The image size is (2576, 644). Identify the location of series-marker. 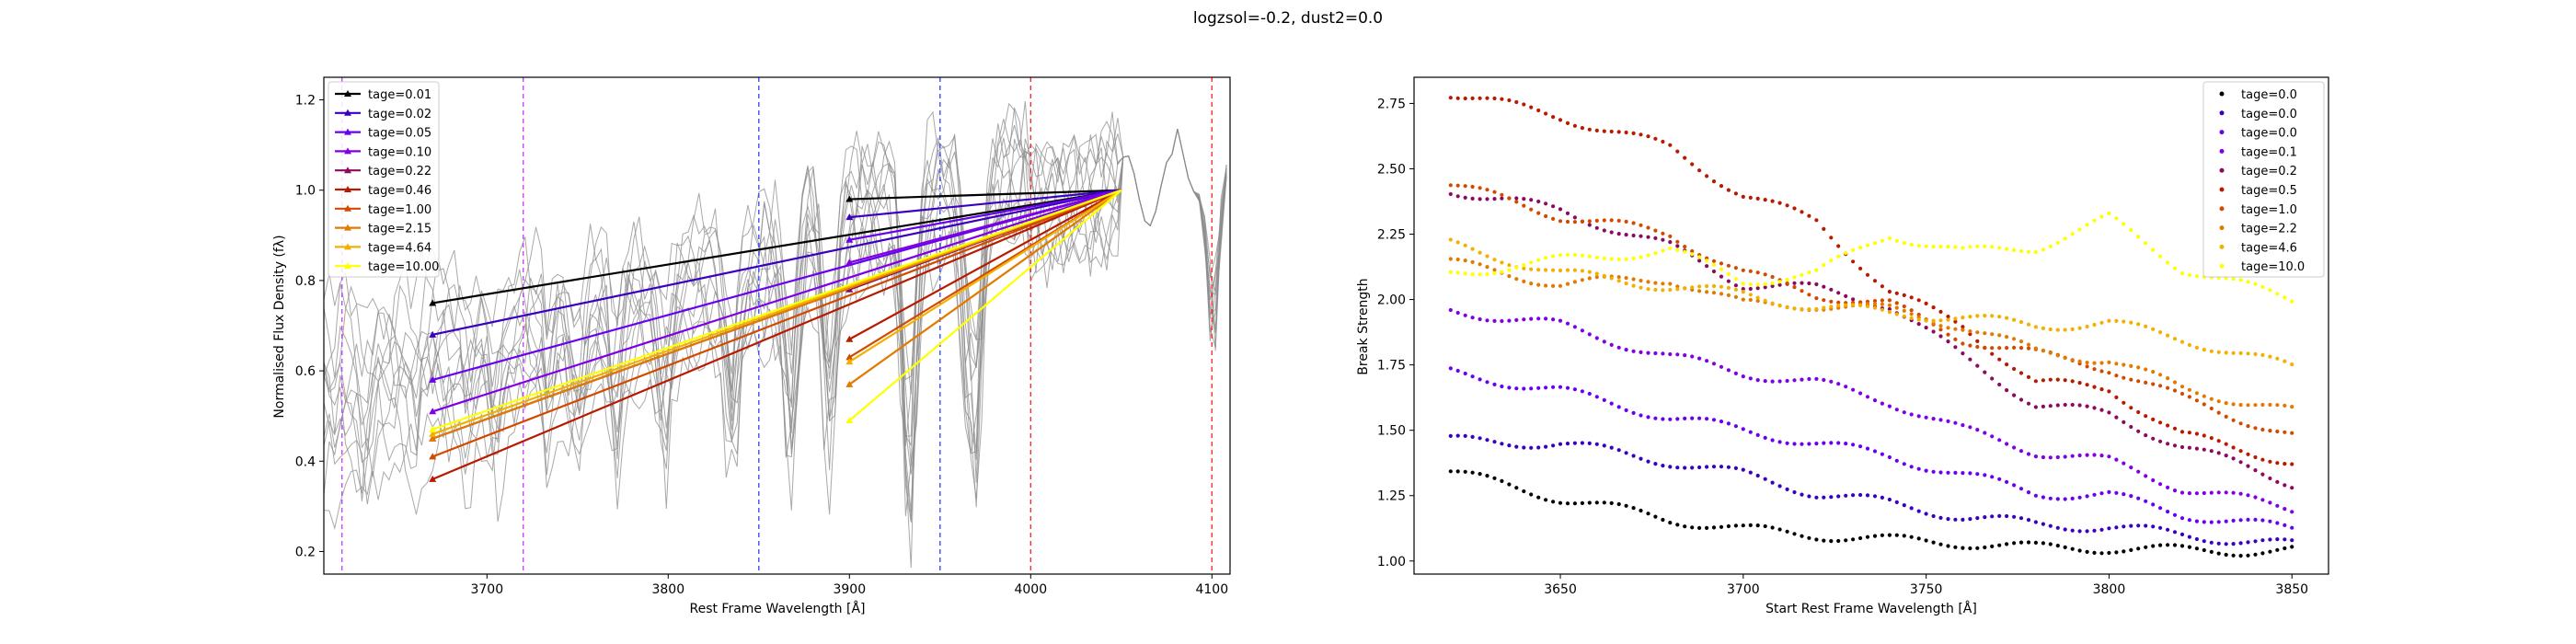
(849, 198).